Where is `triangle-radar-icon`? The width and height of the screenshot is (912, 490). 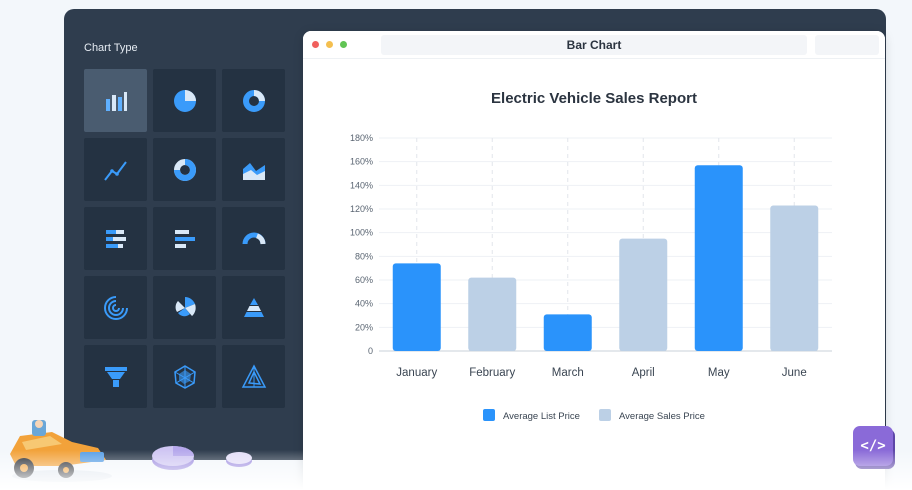
triangle-radar-icon is located at coordinates (253, 375).